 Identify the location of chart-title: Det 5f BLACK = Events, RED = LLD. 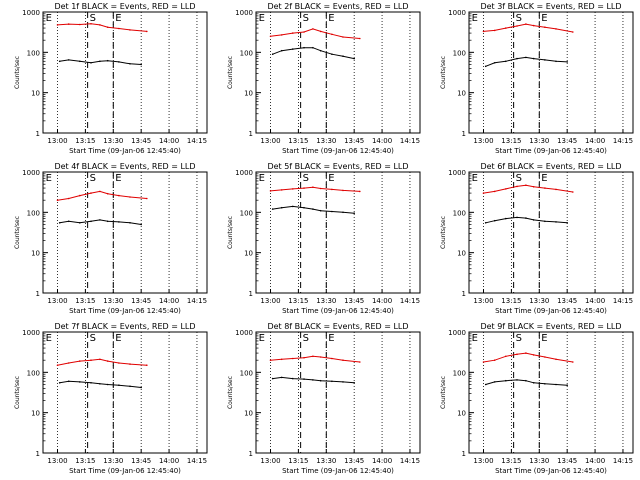
(337, 166).